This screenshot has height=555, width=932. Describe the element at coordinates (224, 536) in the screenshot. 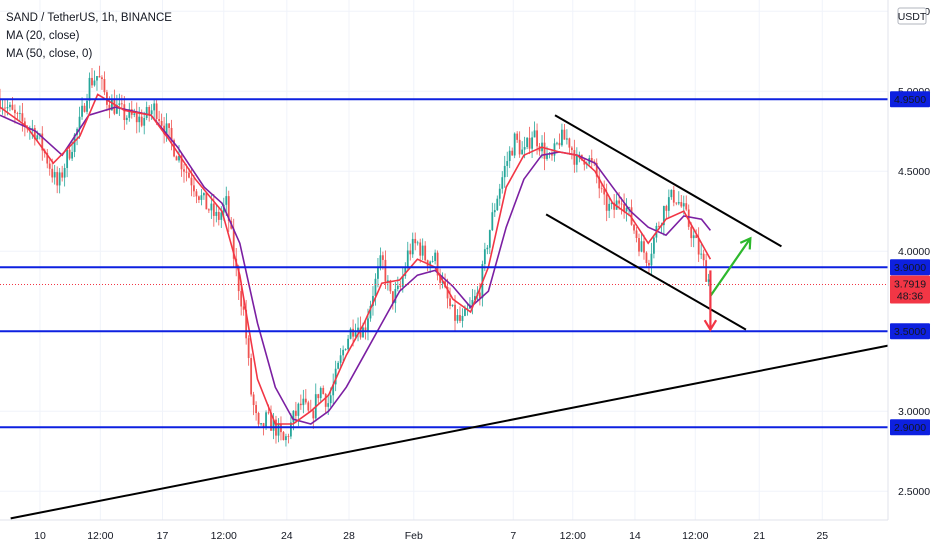

I see `x-tick-label-3: 12:00` at that location.